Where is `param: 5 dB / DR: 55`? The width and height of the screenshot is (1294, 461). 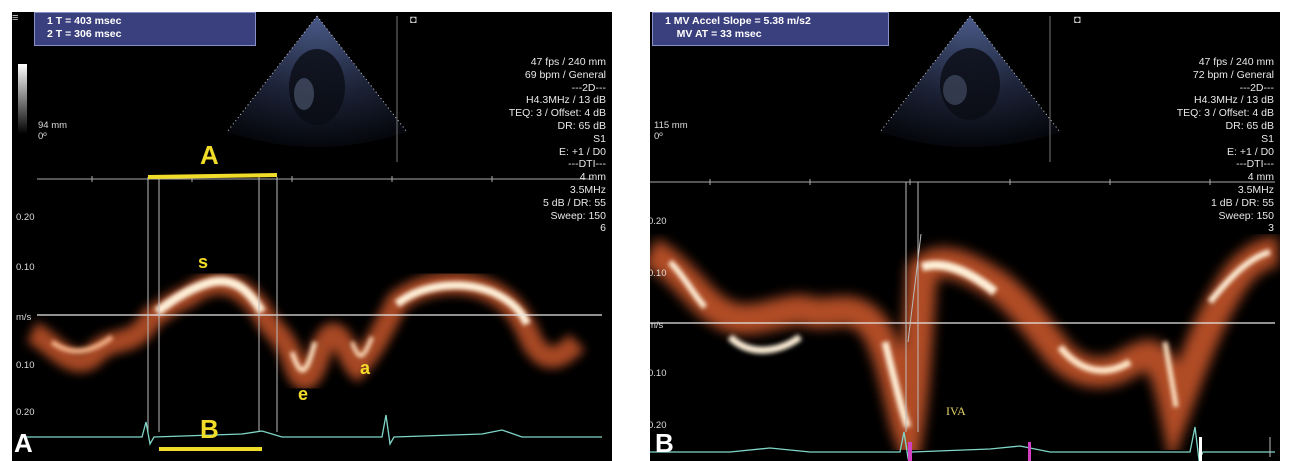
param: 5 dB / DR: 55 is located at coordinates (574, 202).